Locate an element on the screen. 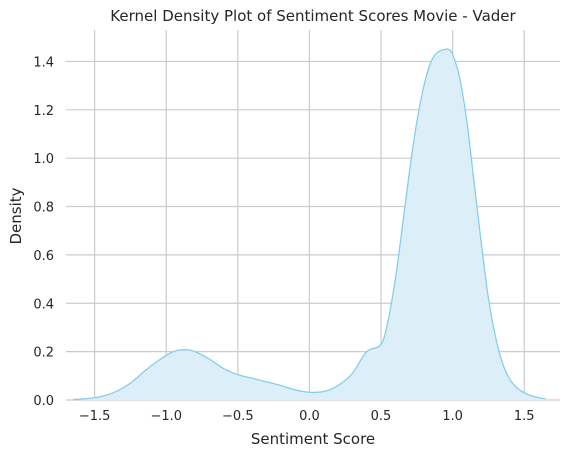 This screenshot has width=571, height=457. x-tick-label: 1.5 is located at coordinates (524, 416).